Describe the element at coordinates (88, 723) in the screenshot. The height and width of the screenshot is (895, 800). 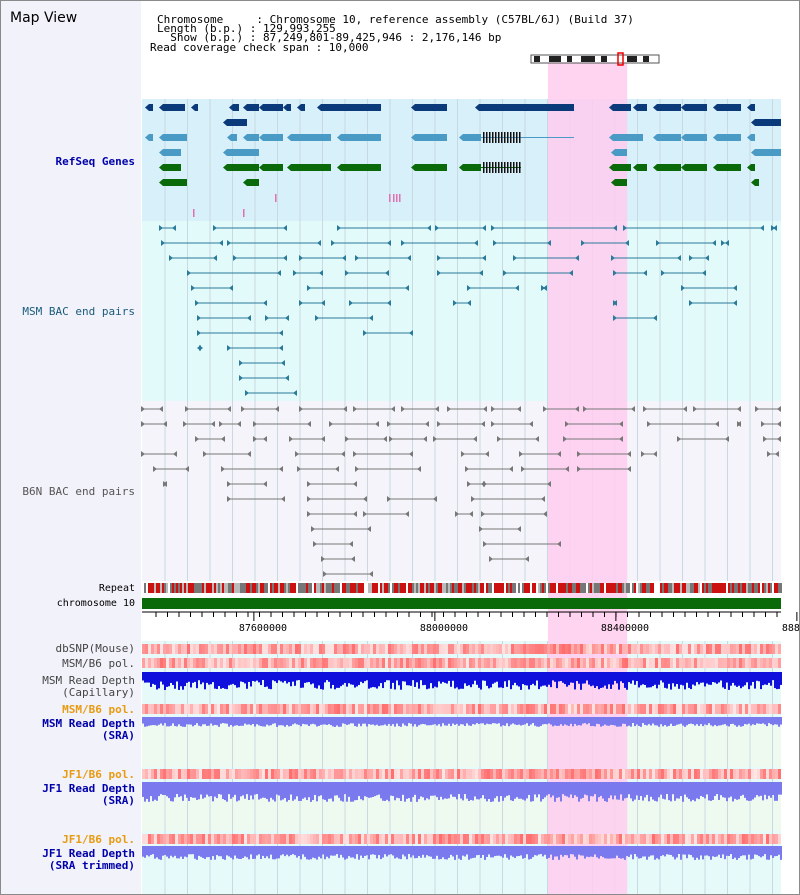
I see `track-label-msm-depth-sra: MSM Read Depth` at that location.